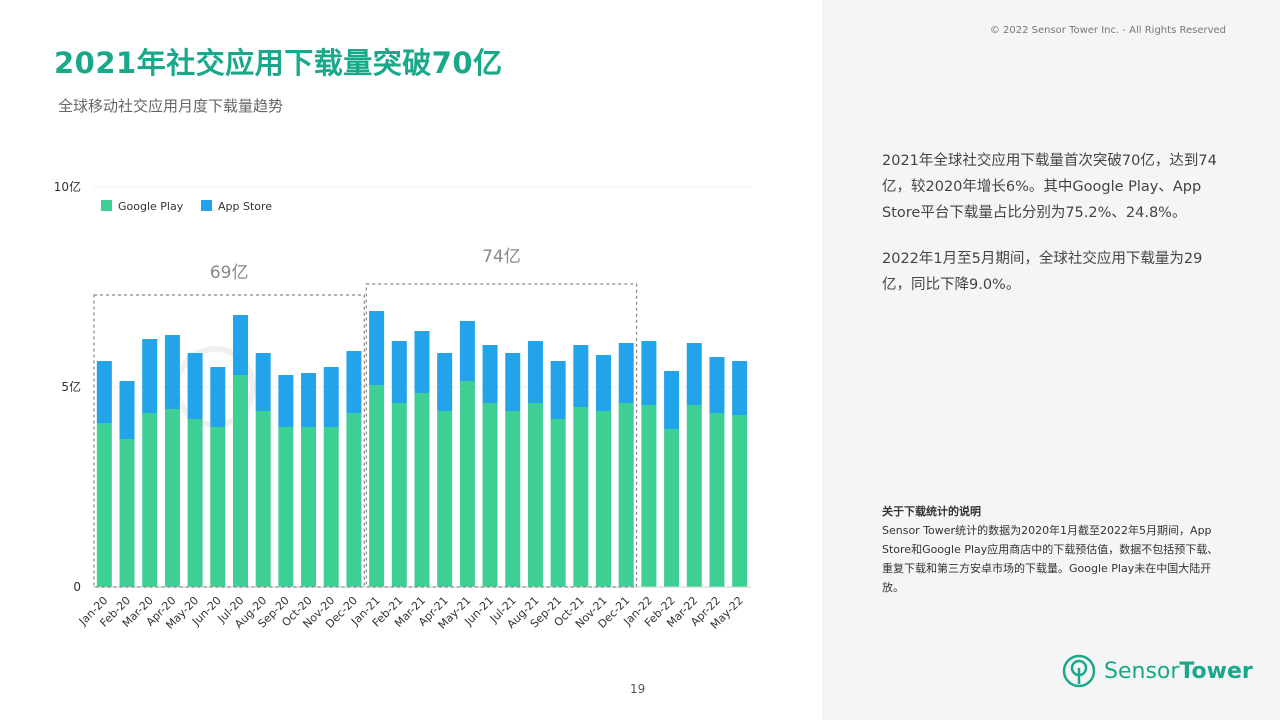 Image resolution: width=1280 pixels, height=720 pixels. Describe the element at coordinates (67, 186) in the screenshot. I see `y-tick-label: 10亿` at that location.